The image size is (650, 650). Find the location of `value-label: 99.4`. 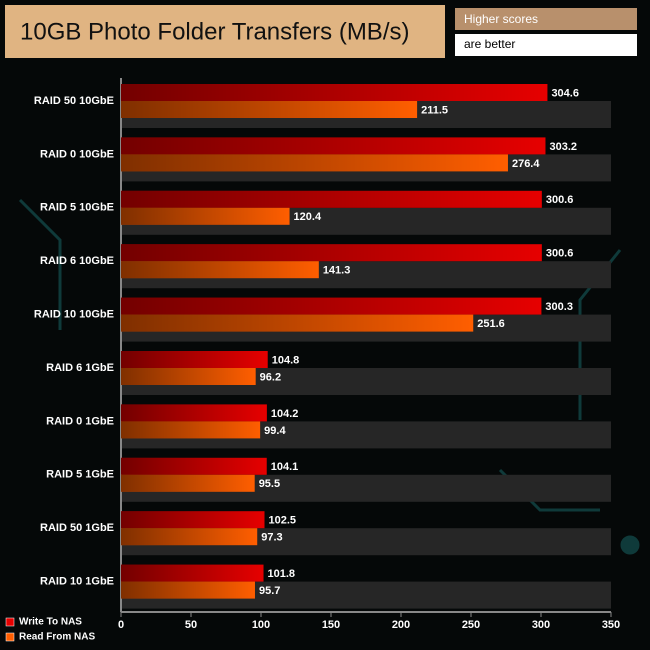

value-label: 99.4 is located at coordinates (275, 431).